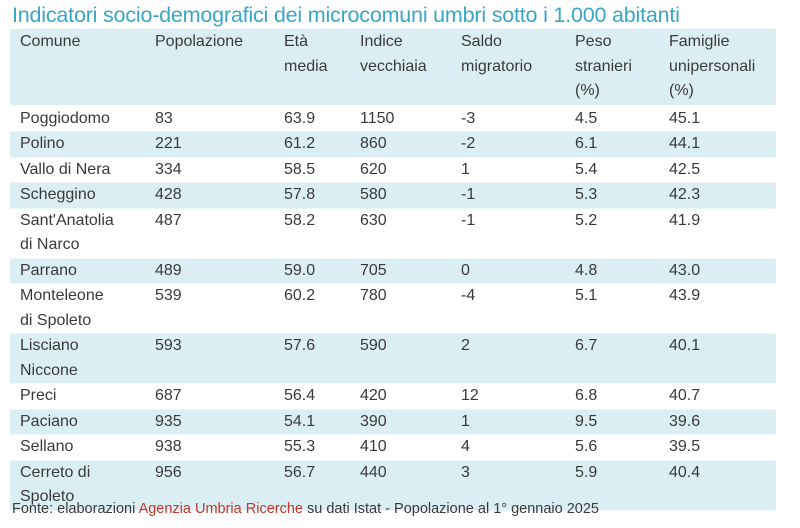 This screenshot has width=800, height=528. Describe the element at coordinates (300, 472) in the screenshot. I see `cell-eta-media: 56.7` at that location.